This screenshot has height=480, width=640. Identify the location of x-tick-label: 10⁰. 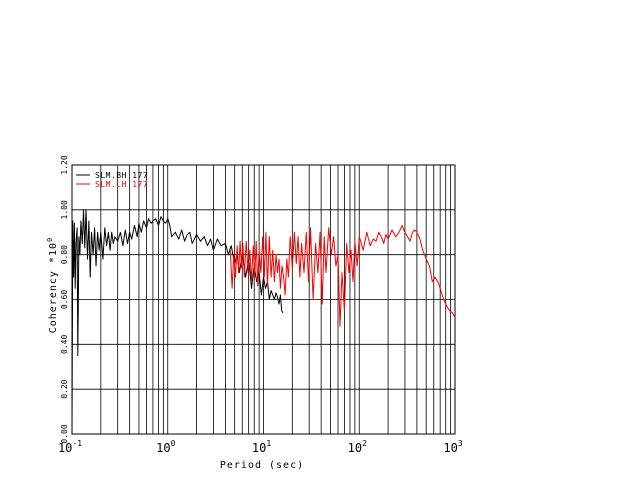
(165, 447).